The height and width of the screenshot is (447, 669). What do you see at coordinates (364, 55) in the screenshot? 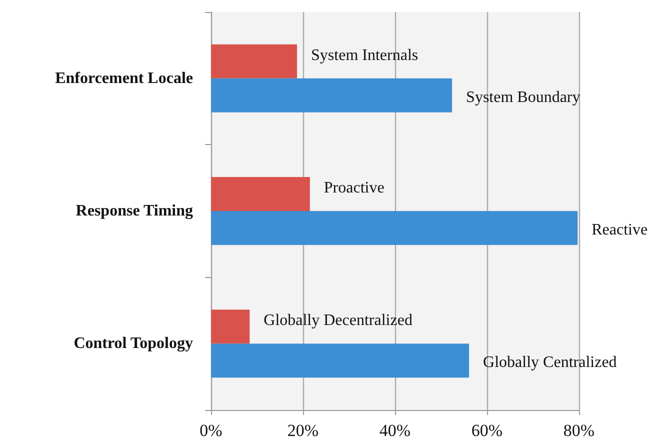
I see `data-label: System Internals` at bounding box center [364, 55].